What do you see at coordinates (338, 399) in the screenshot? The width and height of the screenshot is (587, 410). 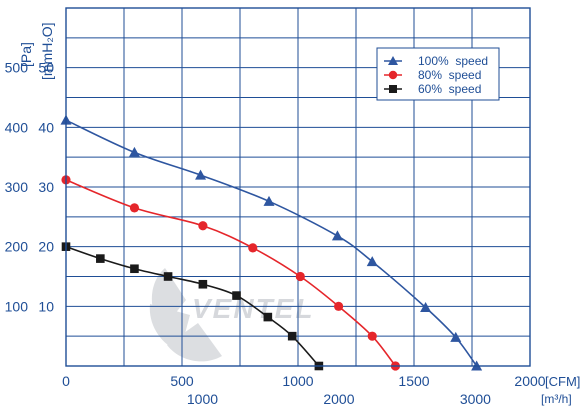 I see `x-tick-label-m3h: 2000` at bounding box center [338, 399].